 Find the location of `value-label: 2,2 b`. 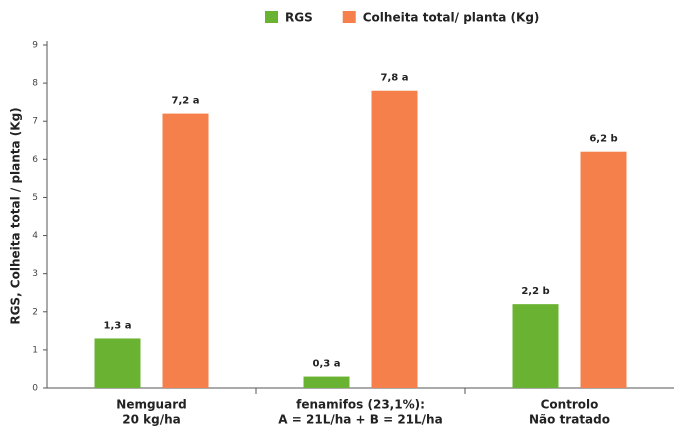

value-label: 2,2 b is located at coordinates (535, 291).